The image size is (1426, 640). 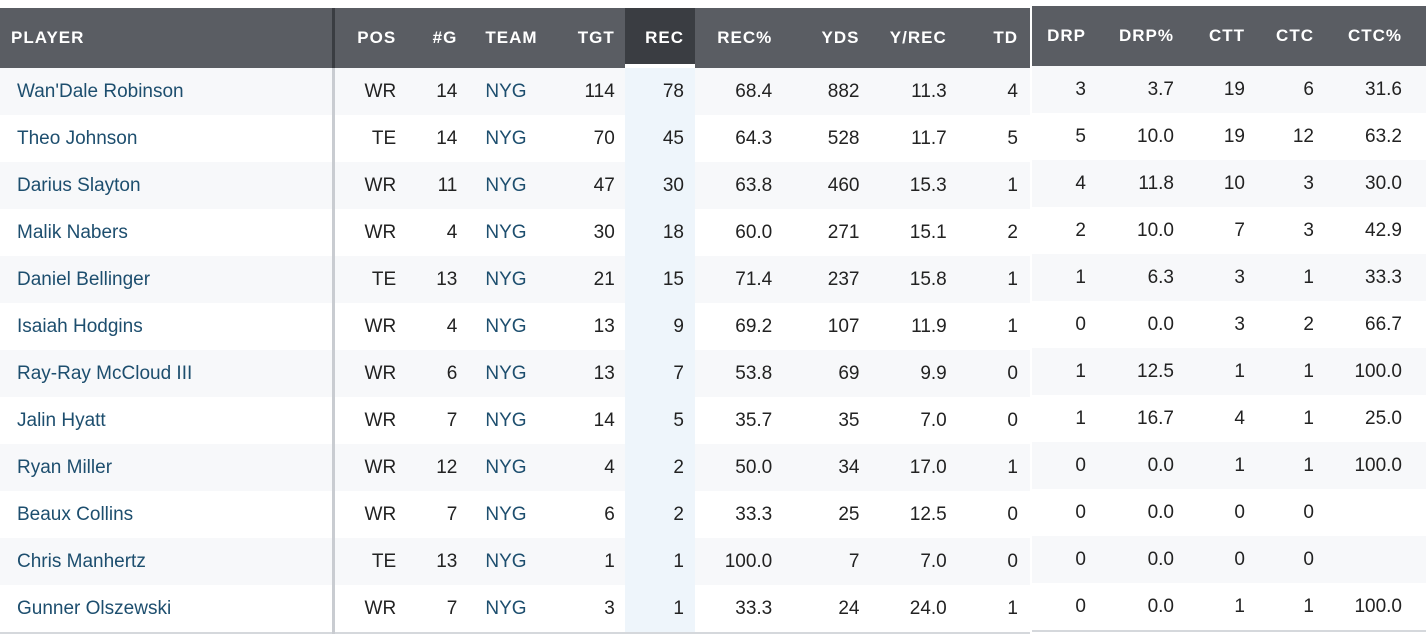 I want to click on column-header-rec-pct: REC%, so click(x=739, y=38).